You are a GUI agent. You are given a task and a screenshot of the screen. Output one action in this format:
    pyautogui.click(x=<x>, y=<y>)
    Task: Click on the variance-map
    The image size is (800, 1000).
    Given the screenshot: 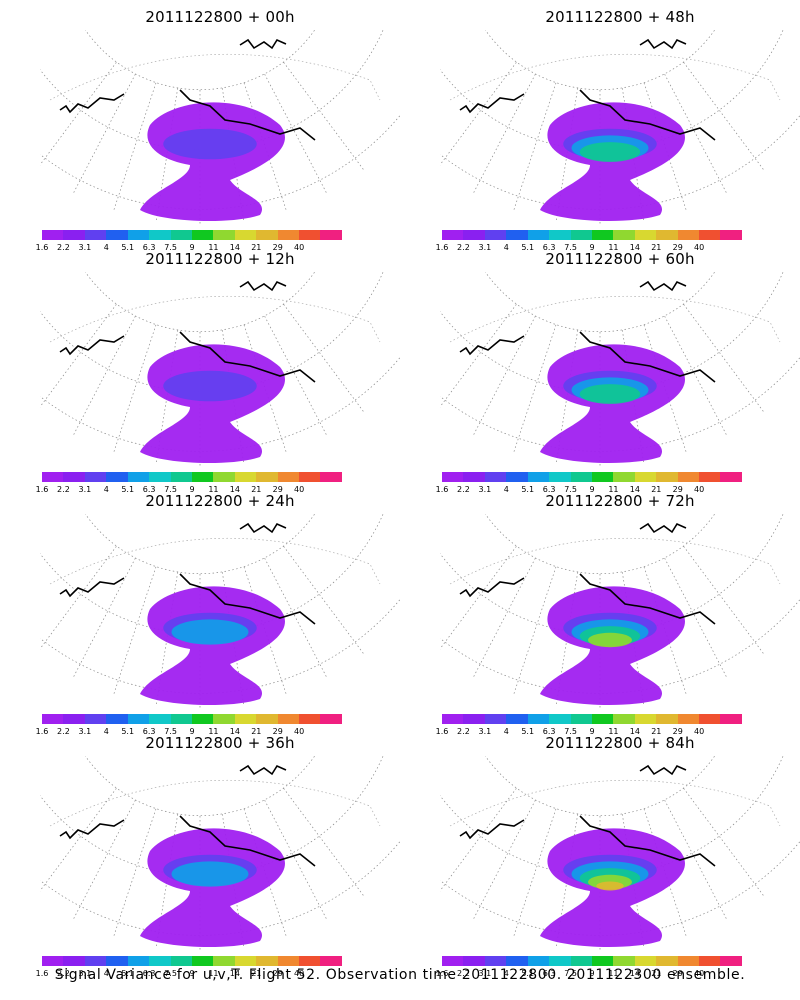 What is the action you would take?
    pyautogui.click(x=220, y=369)
    